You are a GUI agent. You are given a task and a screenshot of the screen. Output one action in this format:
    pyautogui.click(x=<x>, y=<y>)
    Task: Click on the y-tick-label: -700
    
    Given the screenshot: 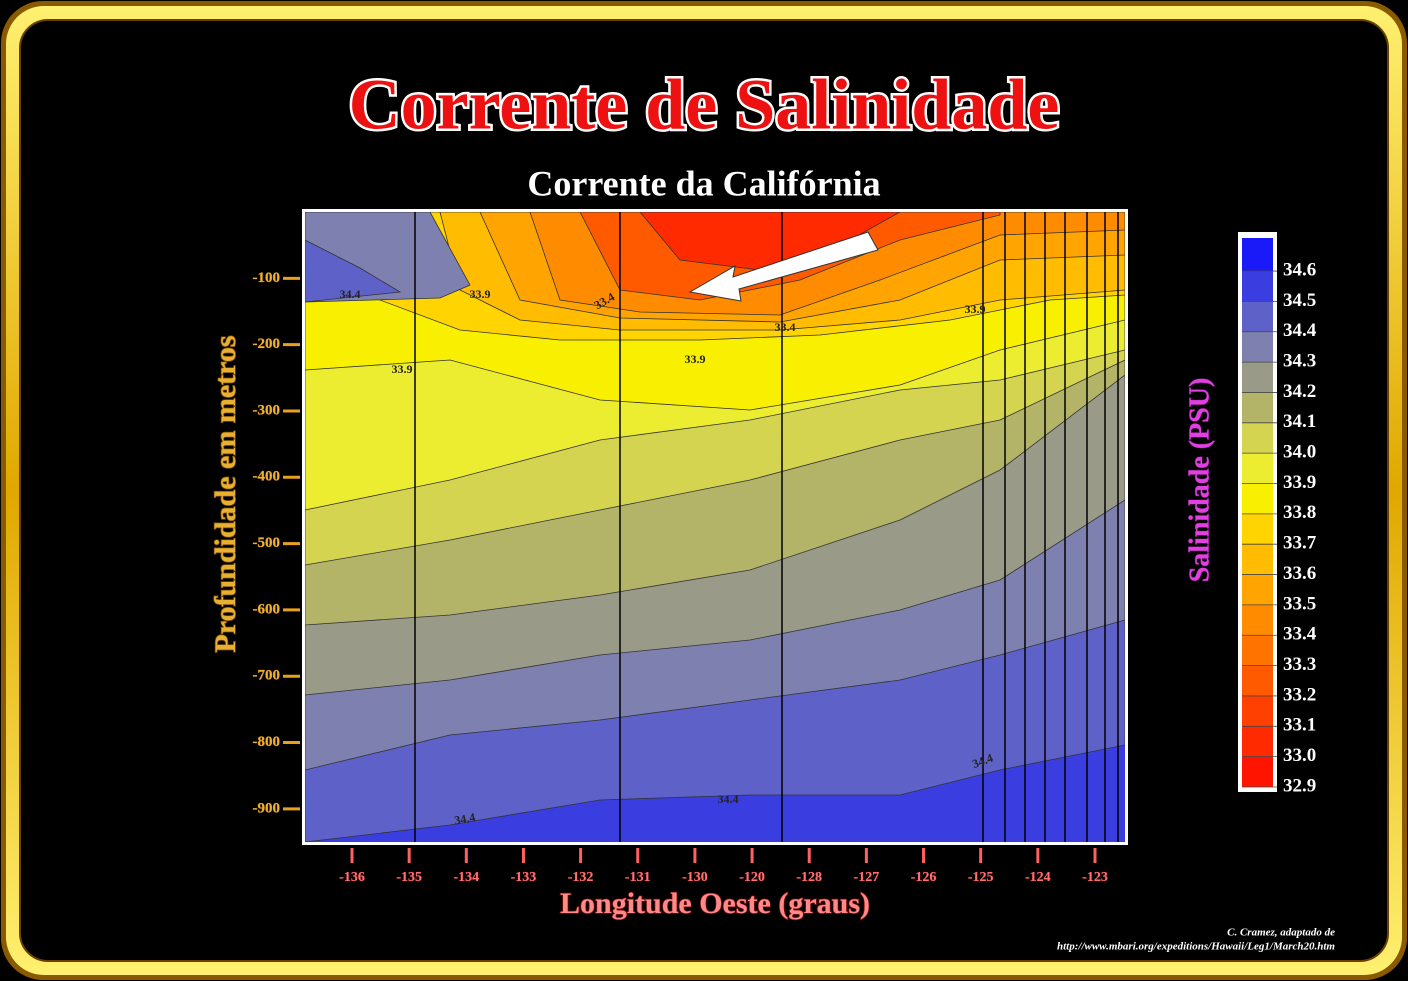 What is the action you would take?
    pyautogui.click(x=267, y=676)
    